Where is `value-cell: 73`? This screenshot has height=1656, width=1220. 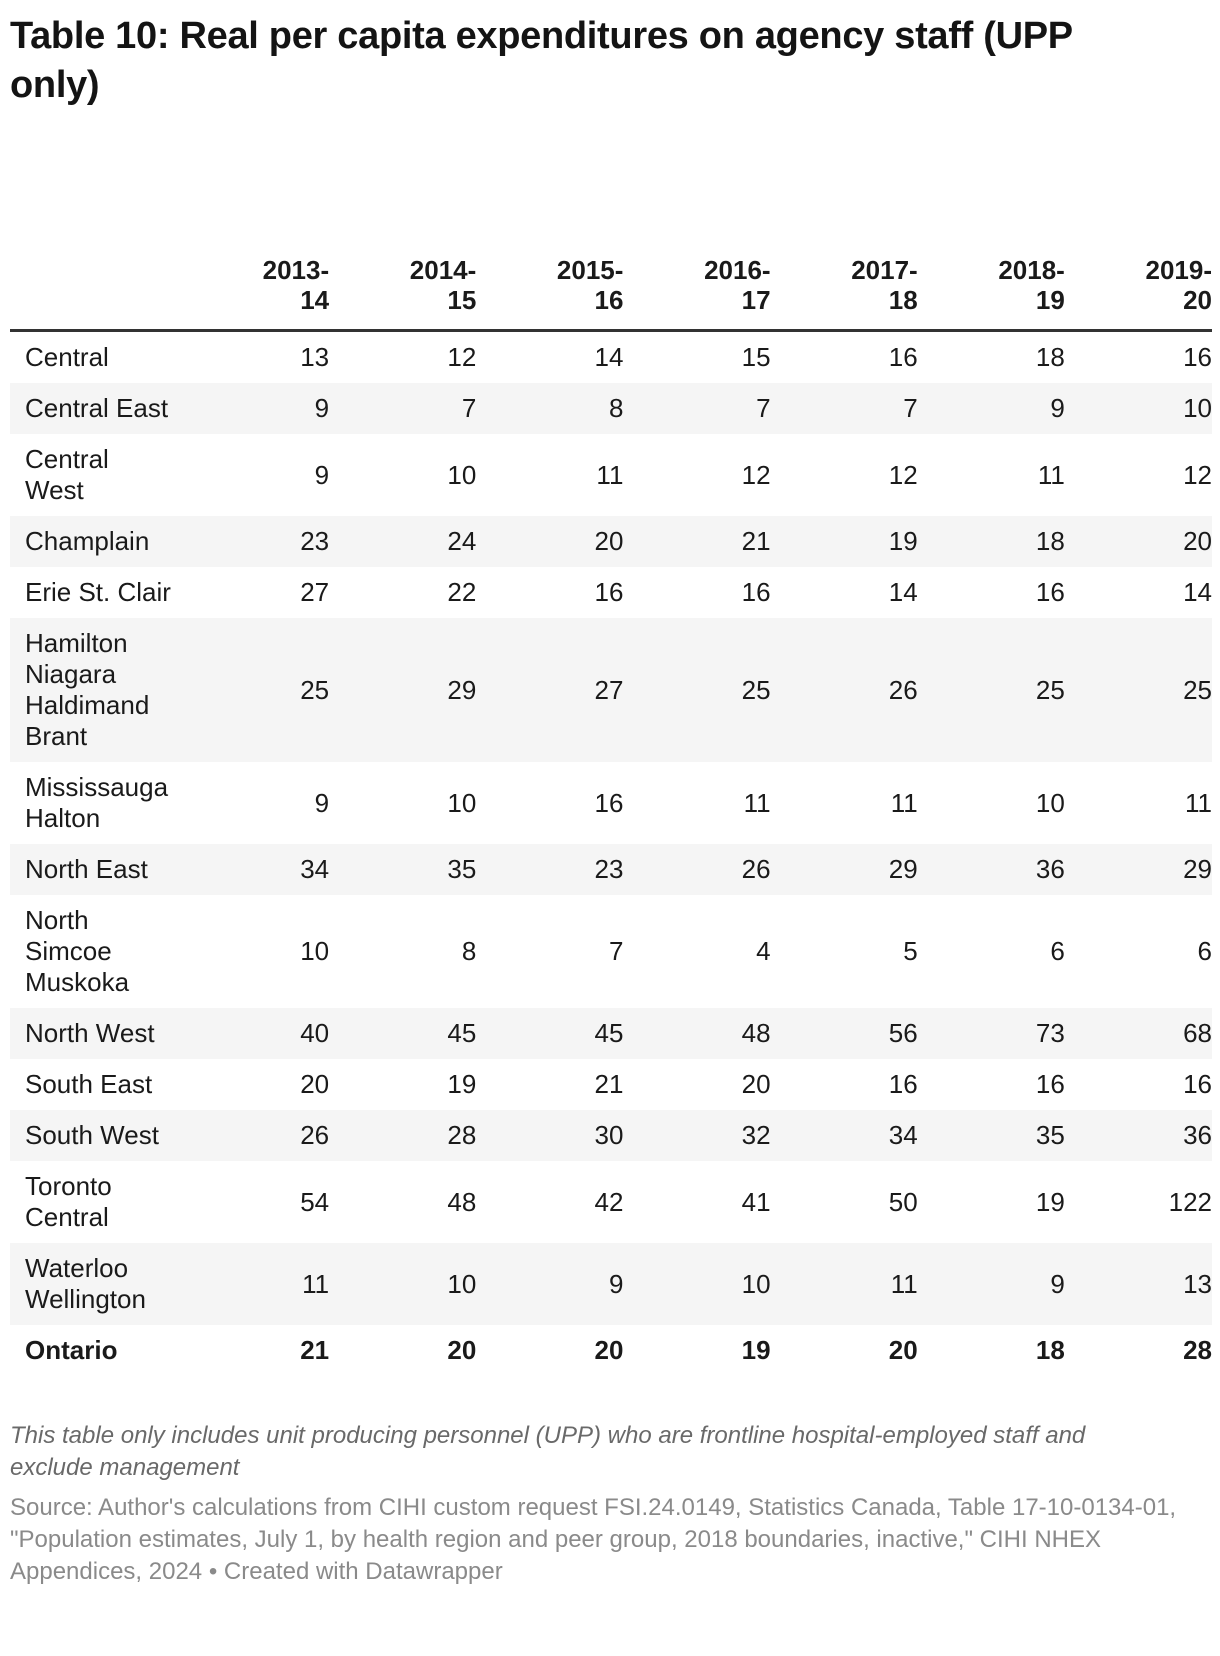
value-cell: 73 is located at coordinates (1050, 1033).